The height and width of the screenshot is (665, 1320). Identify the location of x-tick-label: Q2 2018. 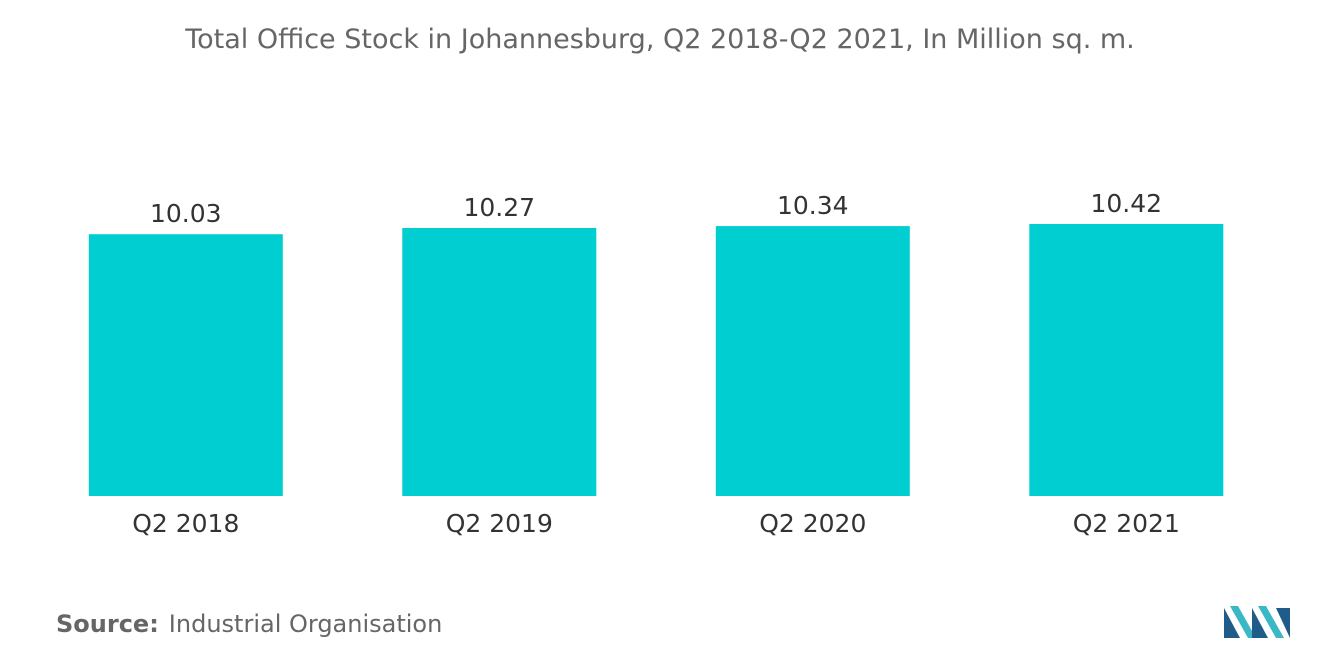
(185, 523).